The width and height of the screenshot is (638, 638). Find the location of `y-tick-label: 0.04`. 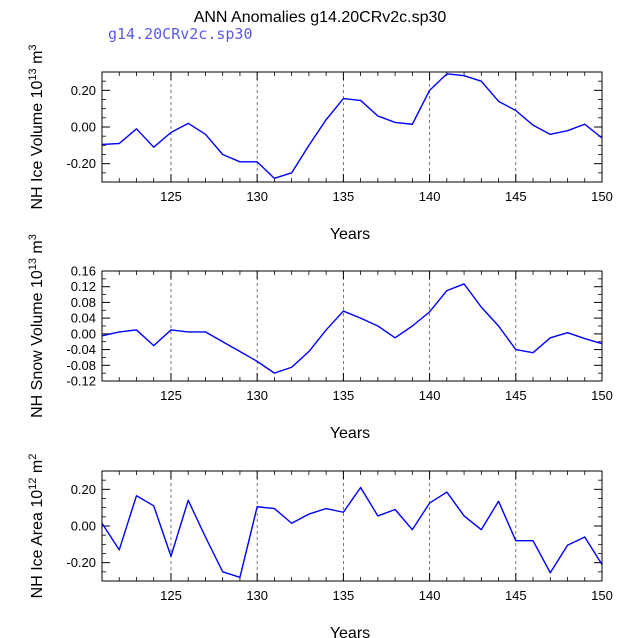

y-tick-label: 0.04 is located at coordinates (83, 318).